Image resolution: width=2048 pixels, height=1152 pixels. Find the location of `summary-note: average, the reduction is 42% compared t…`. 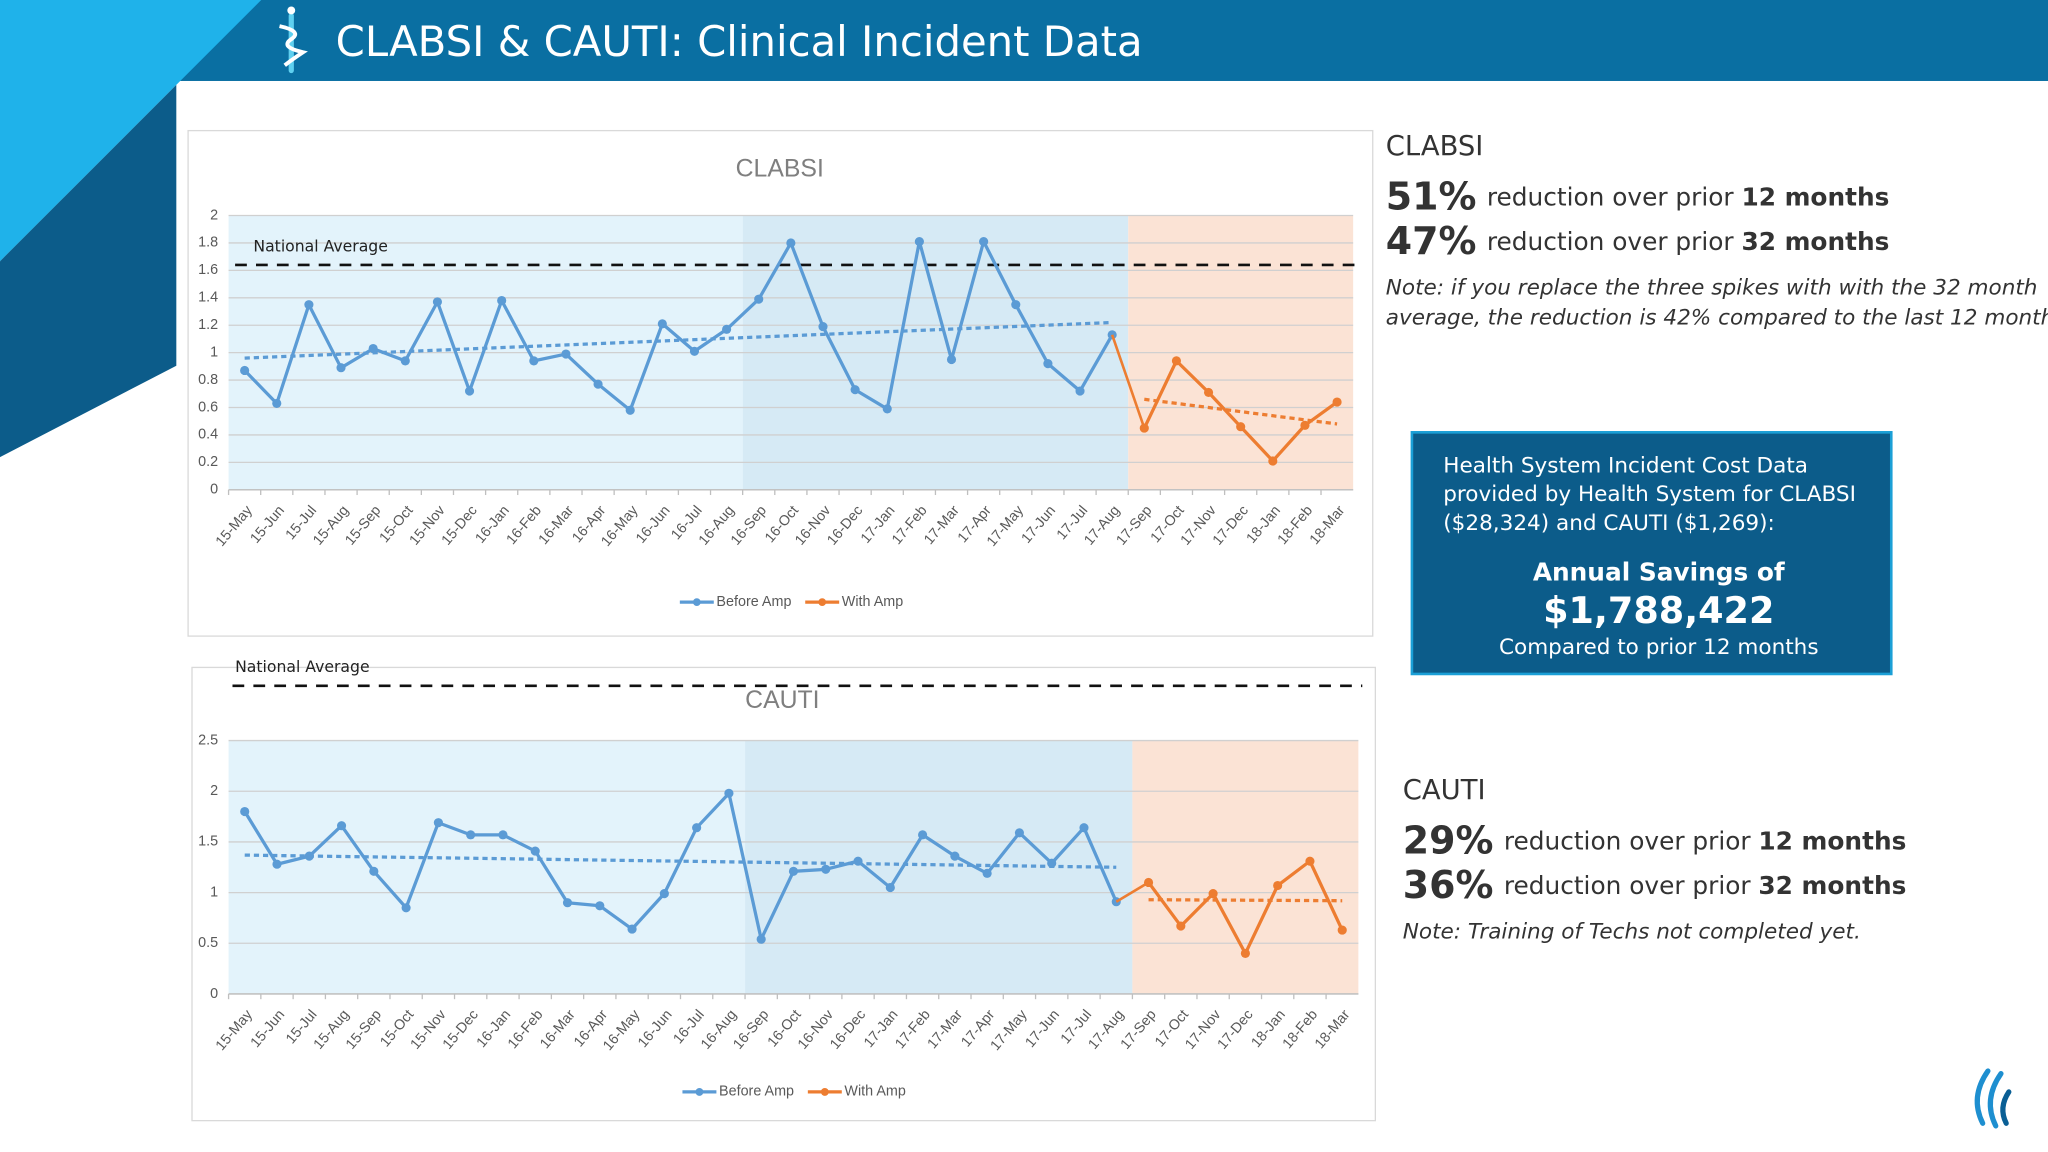

summary-note: average, the reduction is 42% compared t… is located at coordinates (1717, 318).